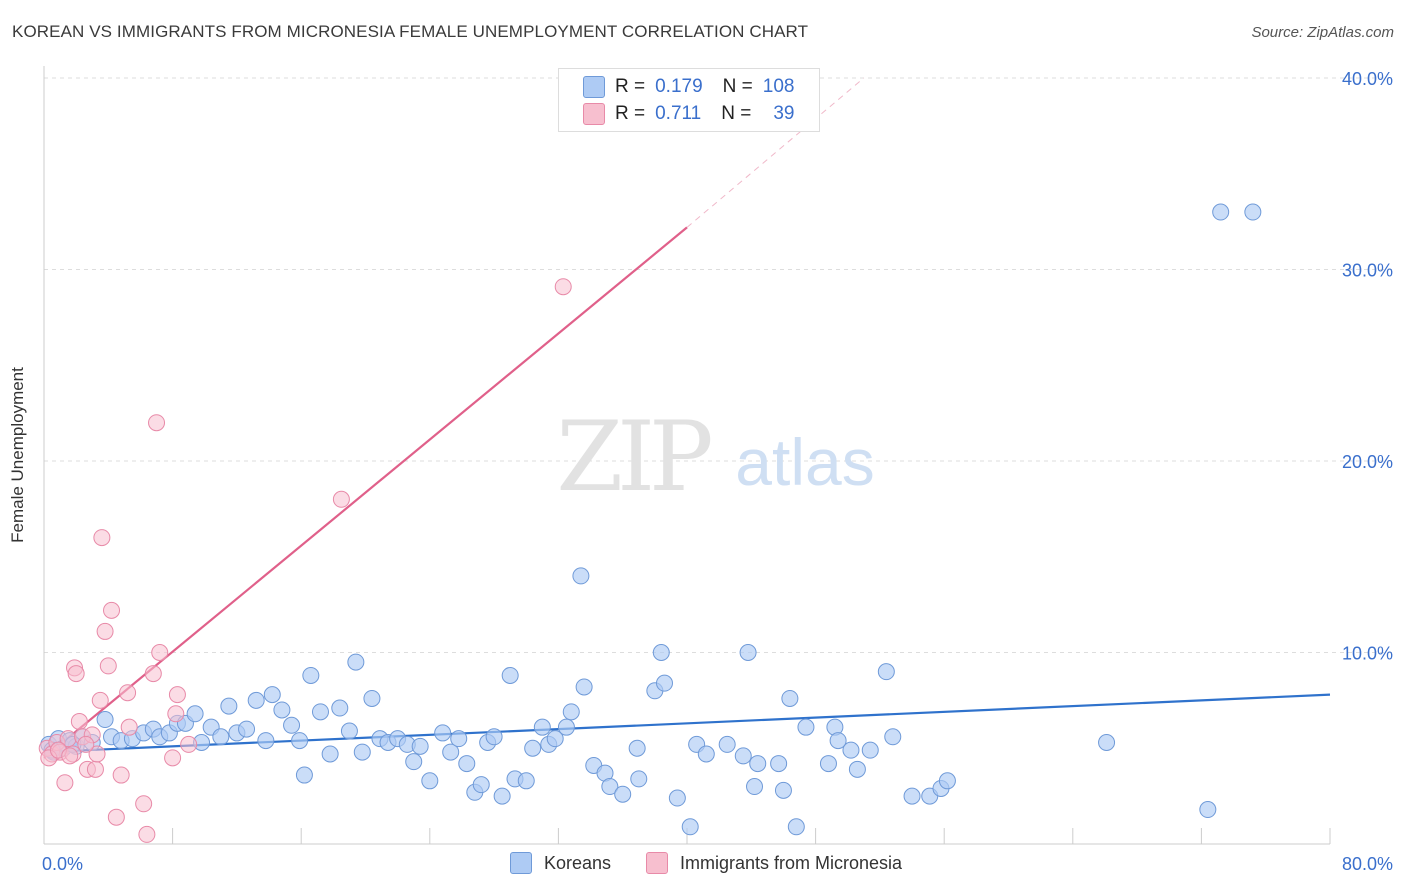 The height and width of the screenshot is (892, 1406). What do you see at coordinates (679, 86) in the screenshot?
I see `r-value: 0.179` at bounding box center [679, 86].